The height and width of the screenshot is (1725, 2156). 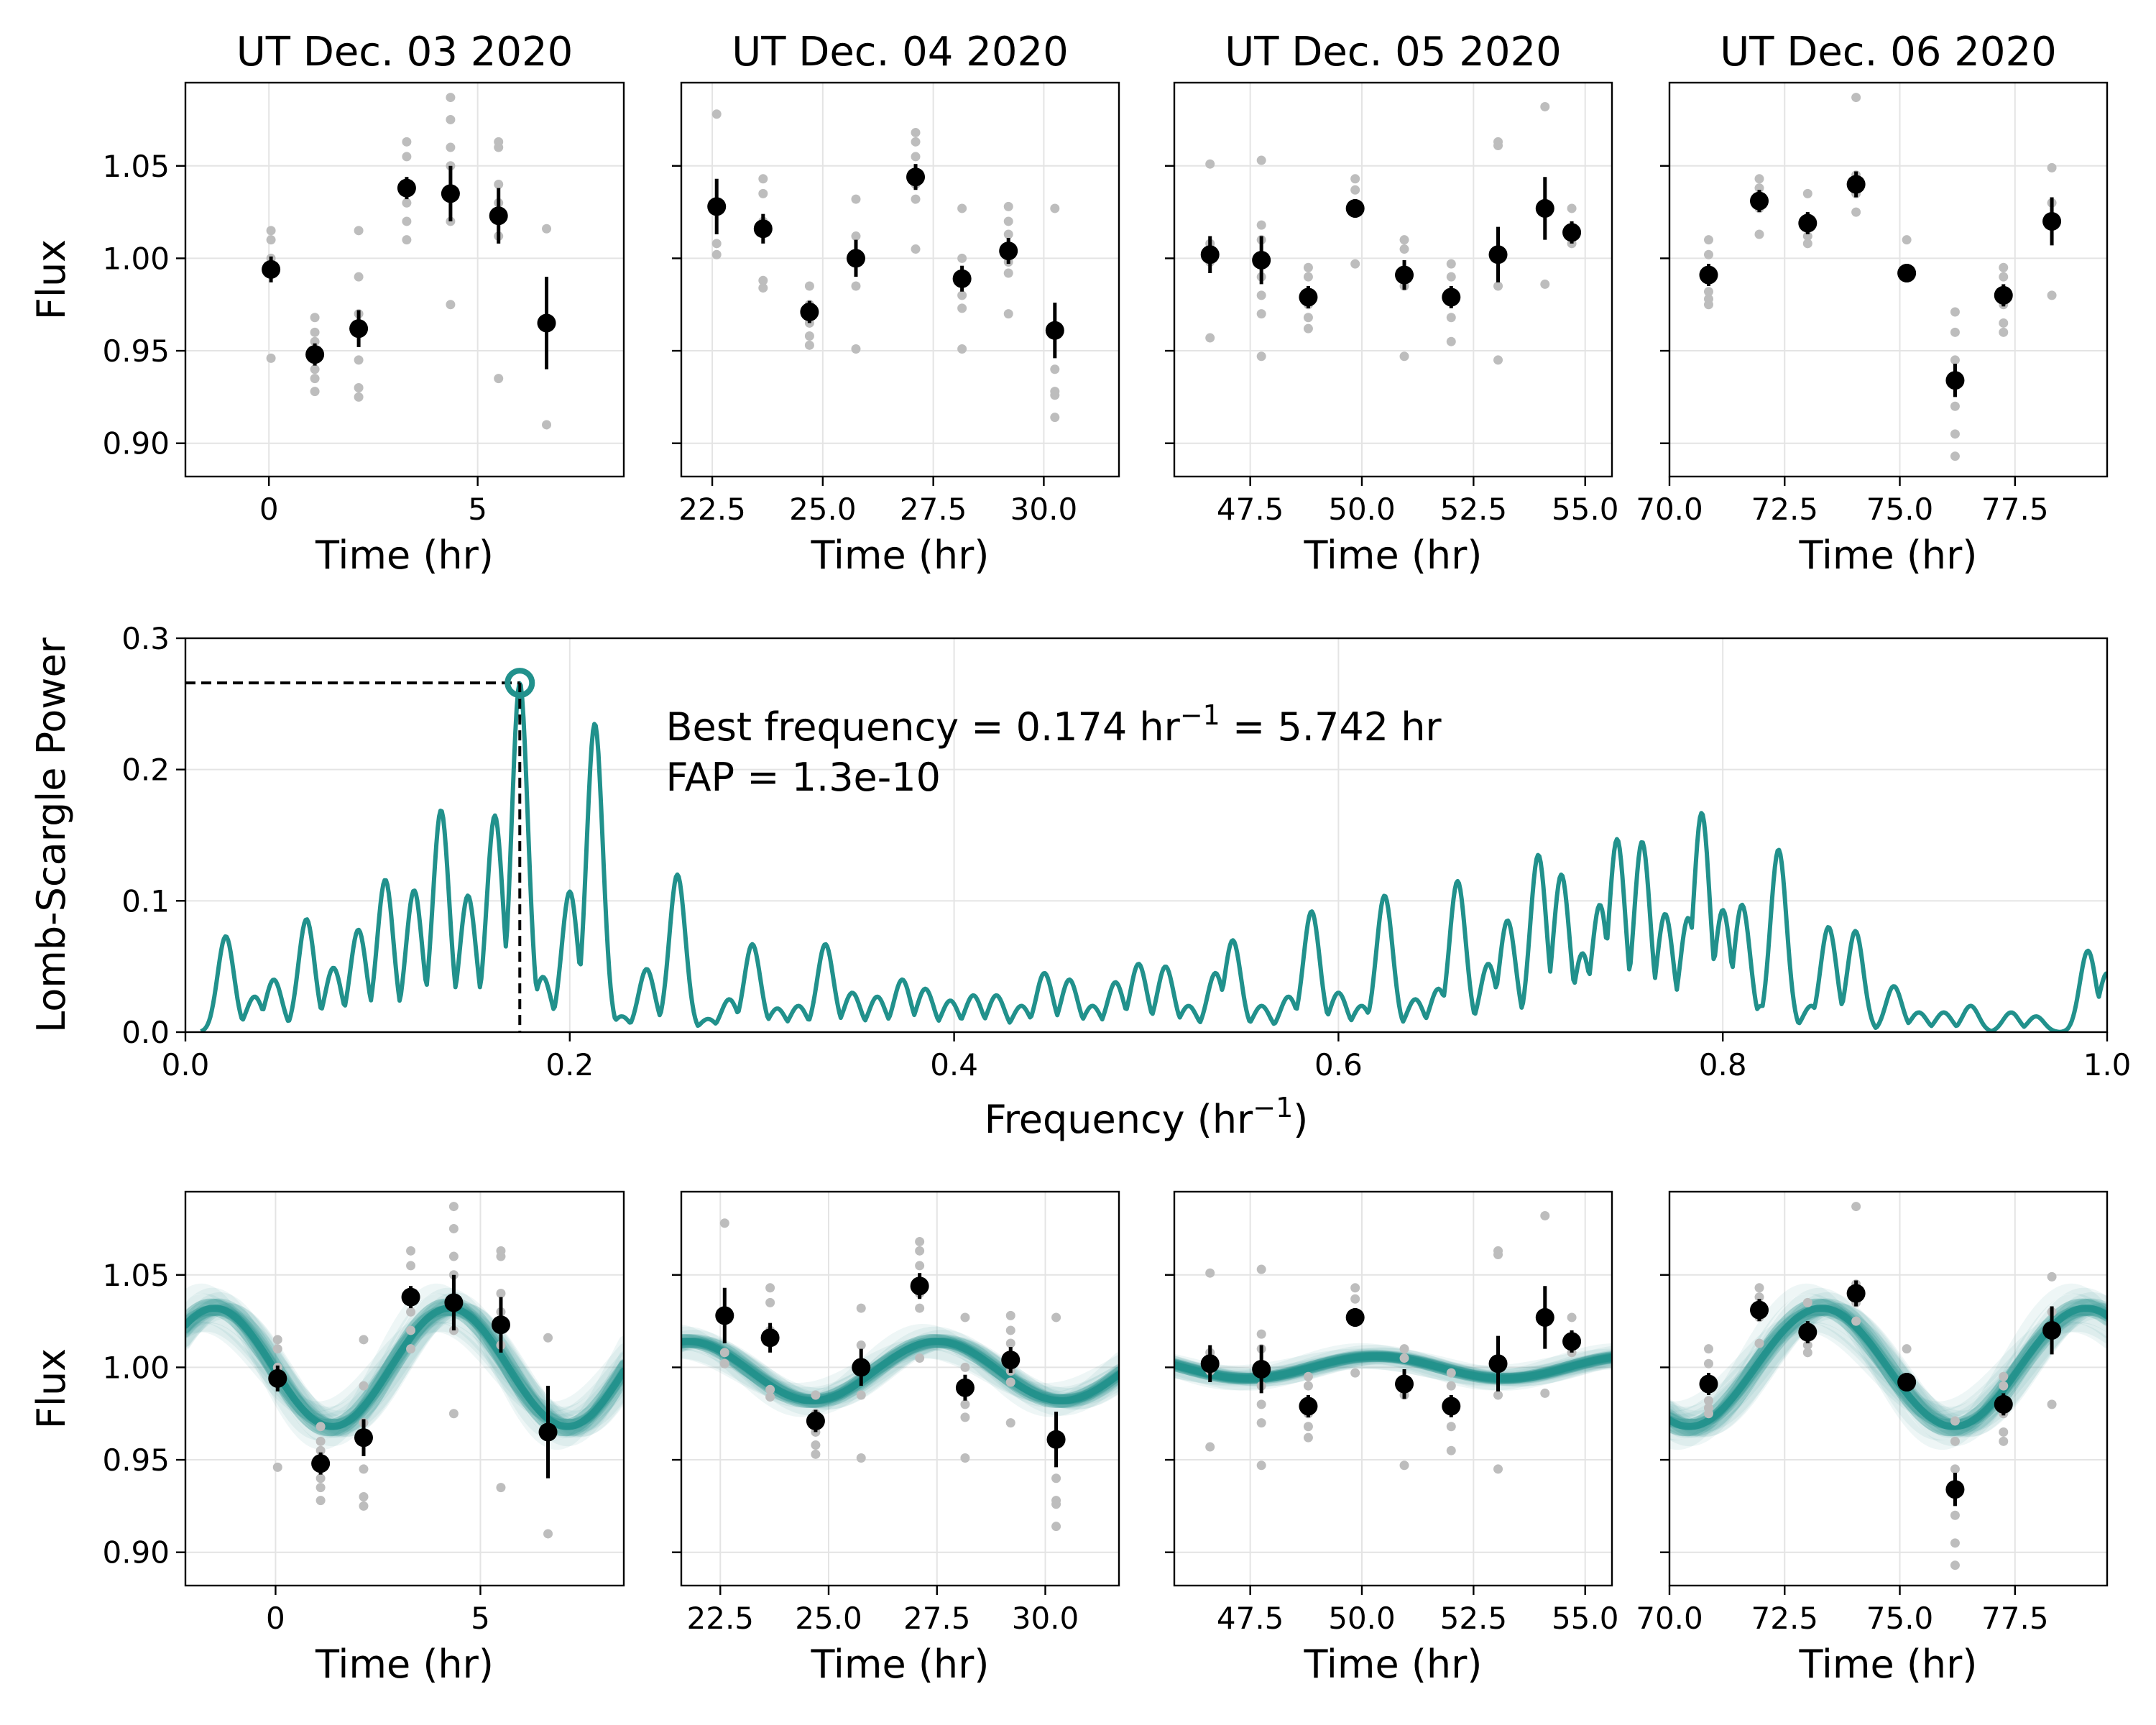 What do you see at coordinates (2015, 509) in the screenshot?
I see `x-tick-label: 77.5` at bounding box center [2015, 509].